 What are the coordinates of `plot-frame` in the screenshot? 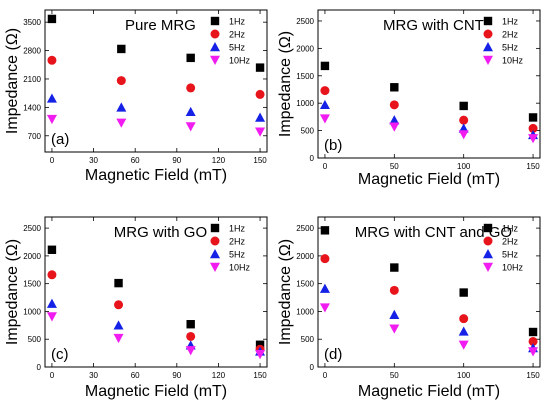 It's located at (156, 81).